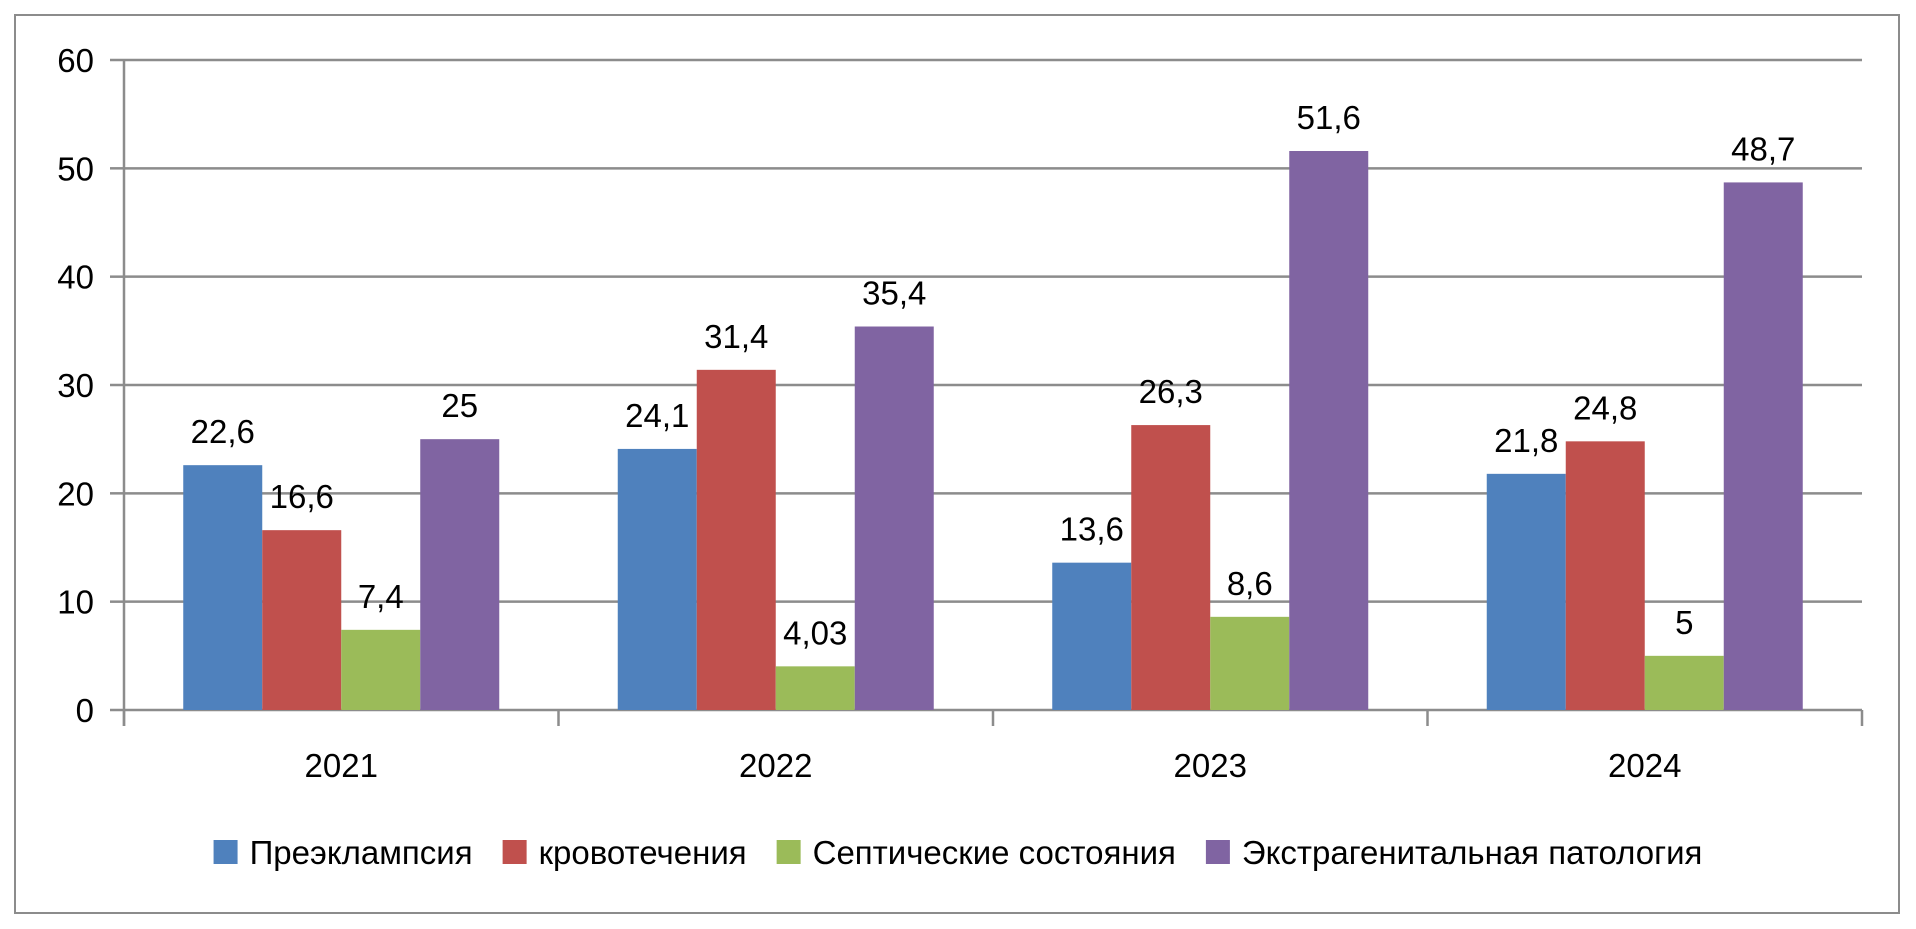 This screenshot has width=1916, height=929. I want to click on data-label: 24,8, so click(1605, 407).